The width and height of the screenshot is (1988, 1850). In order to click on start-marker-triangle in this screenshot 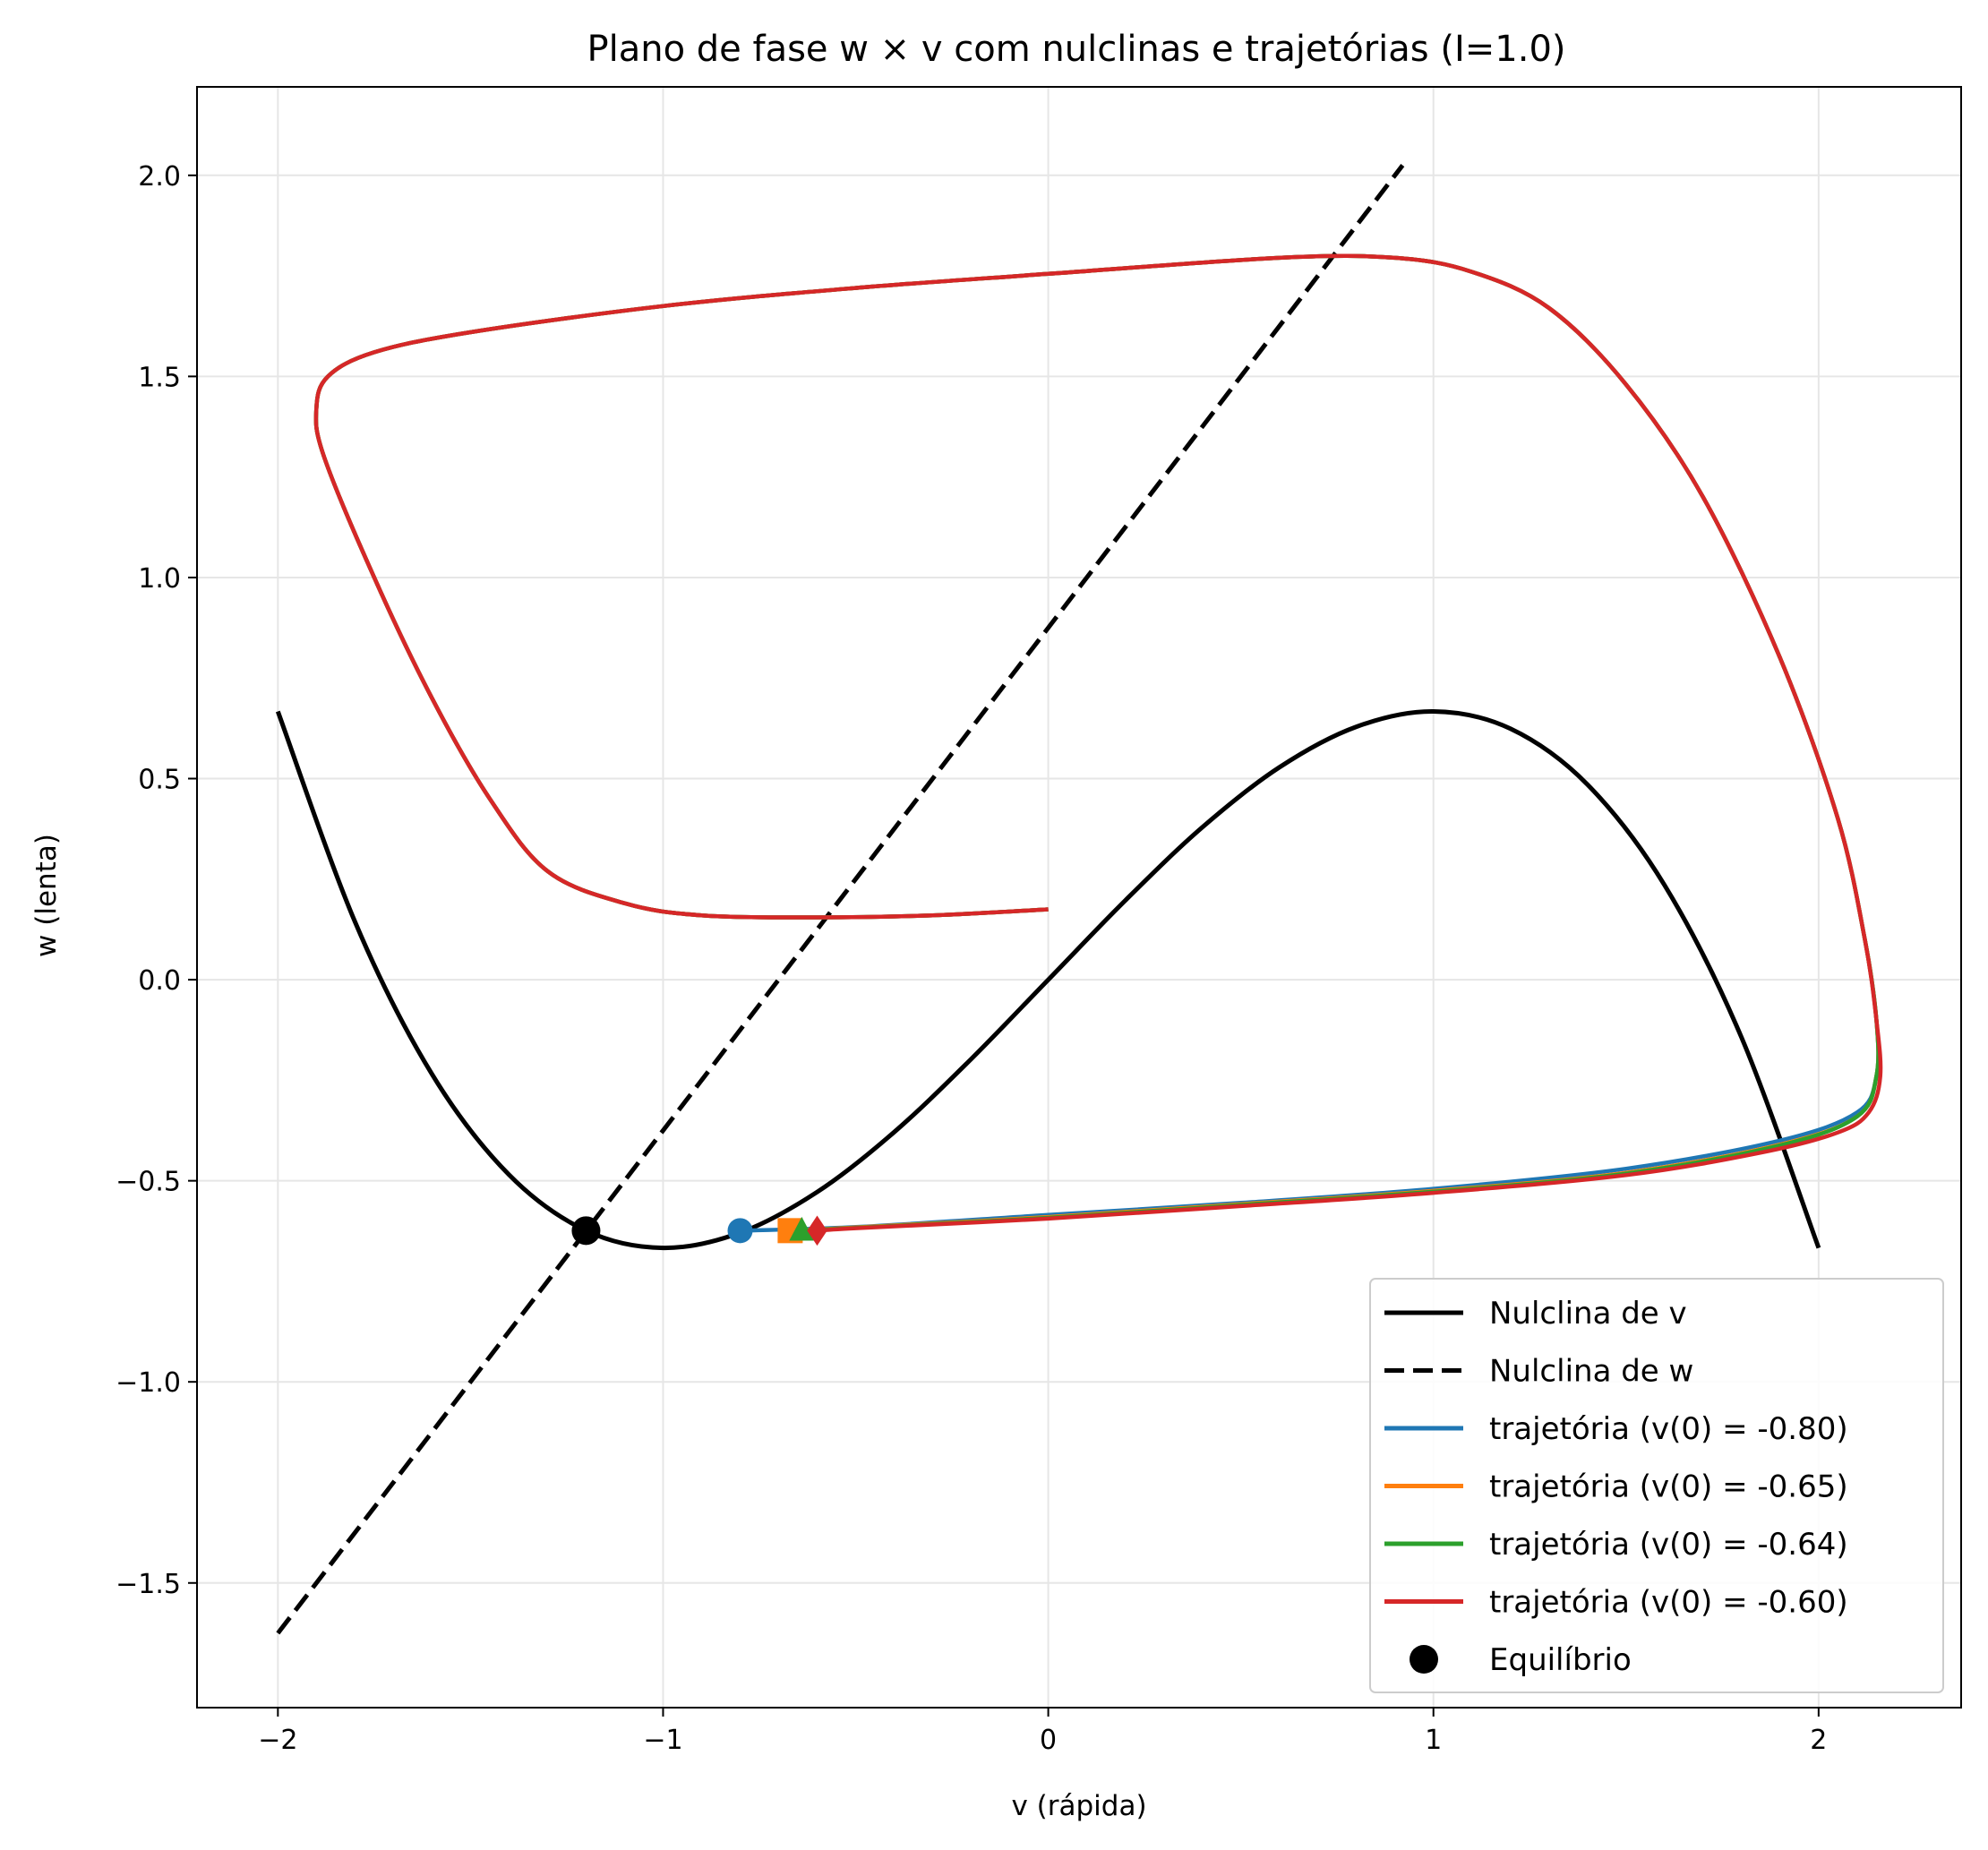, I will do `click(802, 1228)`.